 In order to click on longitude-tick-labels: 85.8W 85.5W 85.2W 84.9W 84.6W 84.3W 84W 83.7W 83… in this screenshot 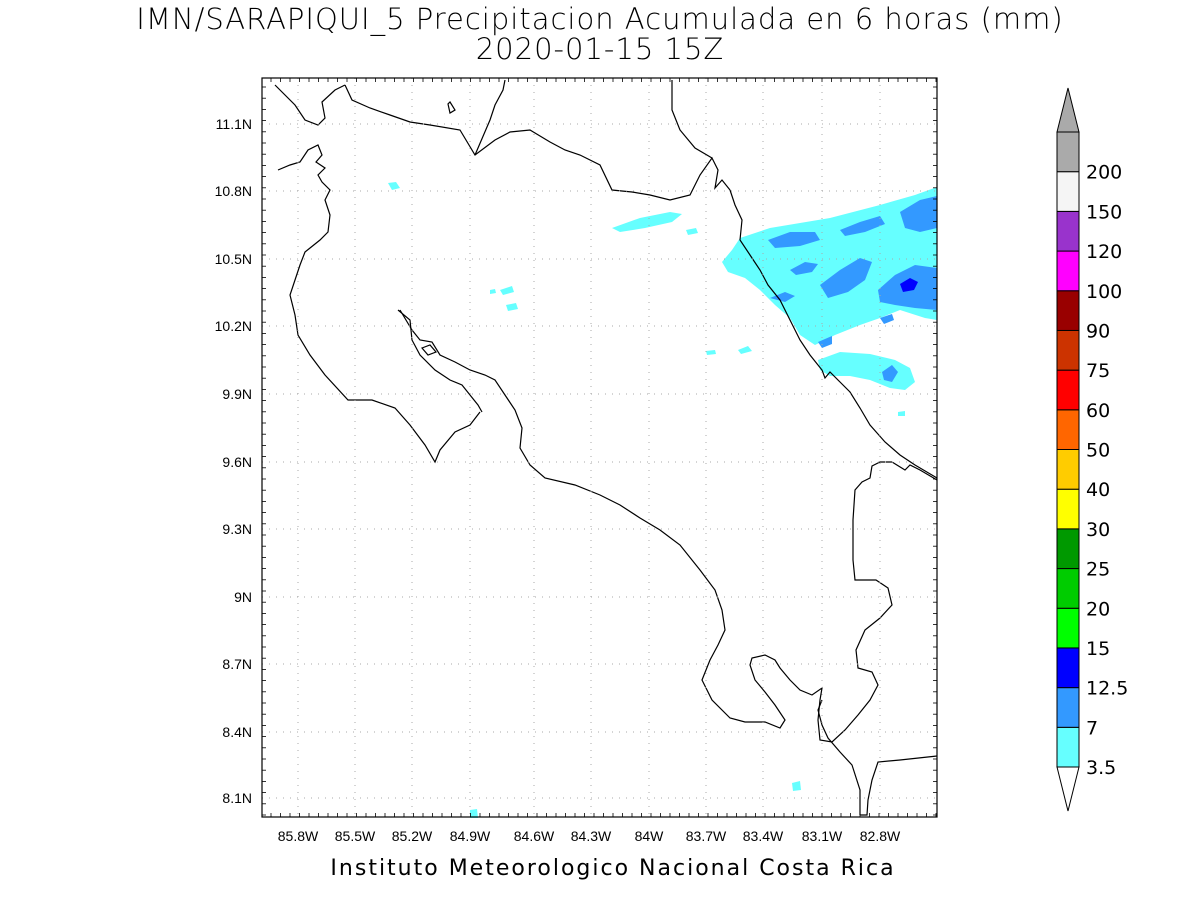, I will do `click(589, 836)`.